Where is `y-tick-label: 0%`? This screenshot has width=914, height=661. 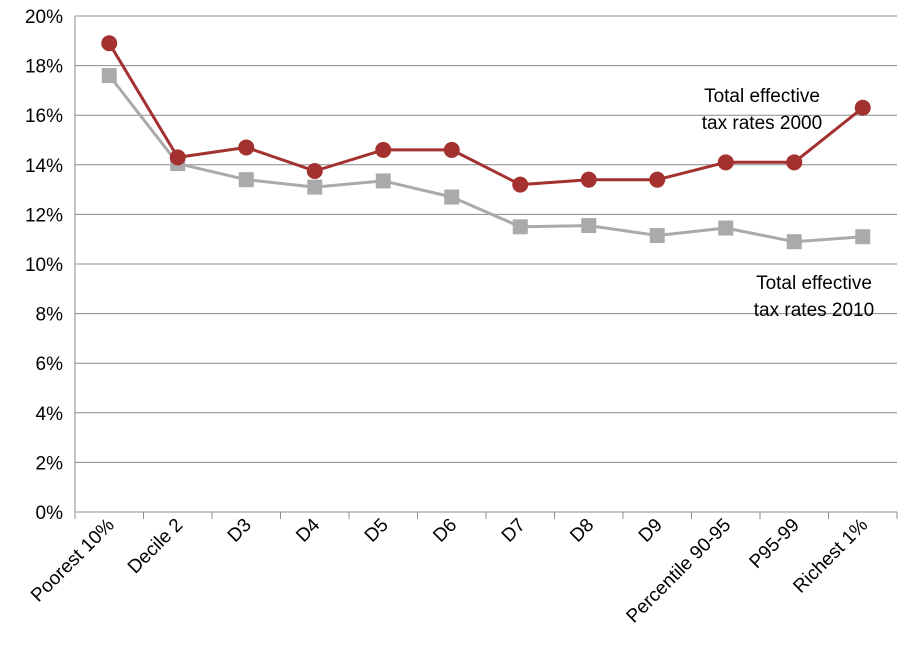 y-tick-label: 0% is located at coordinates (50, 513).